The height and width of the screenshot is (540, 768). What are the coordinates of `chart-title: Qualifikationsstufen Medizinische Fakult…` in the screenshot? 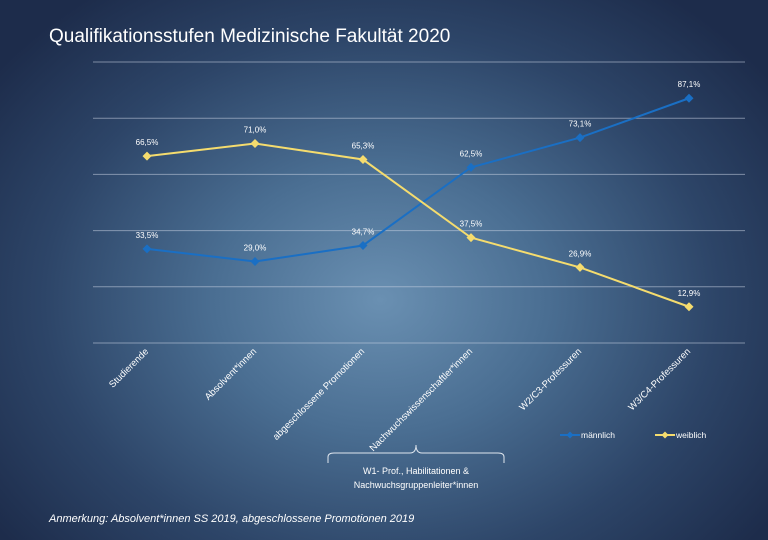 It's located at (250, 36).